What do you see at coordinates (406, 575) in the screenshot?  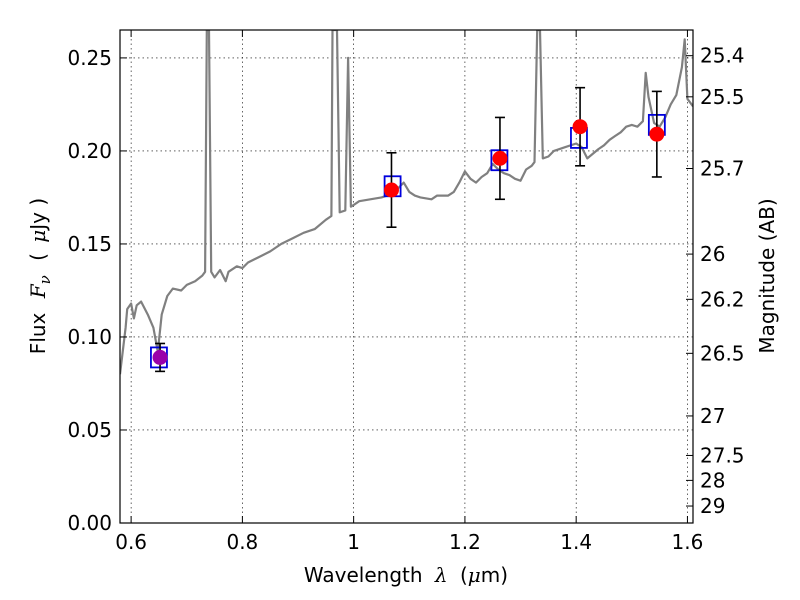 I see `x-axis-title: Wavelength λ (μm)` at bounding box center [406, 575].